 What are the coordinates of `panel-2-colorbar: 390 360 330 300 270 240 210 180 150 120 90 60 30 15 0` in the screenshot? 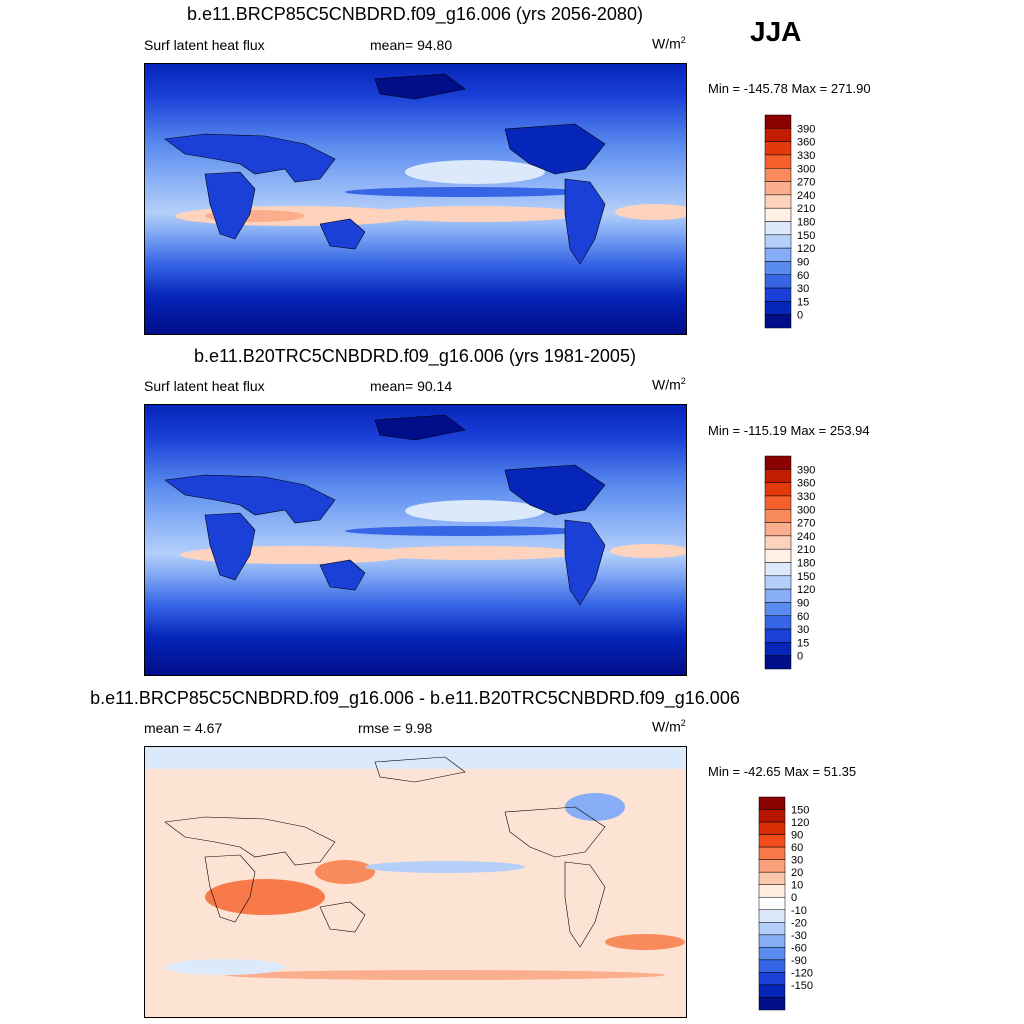 It's located at (799, 563).